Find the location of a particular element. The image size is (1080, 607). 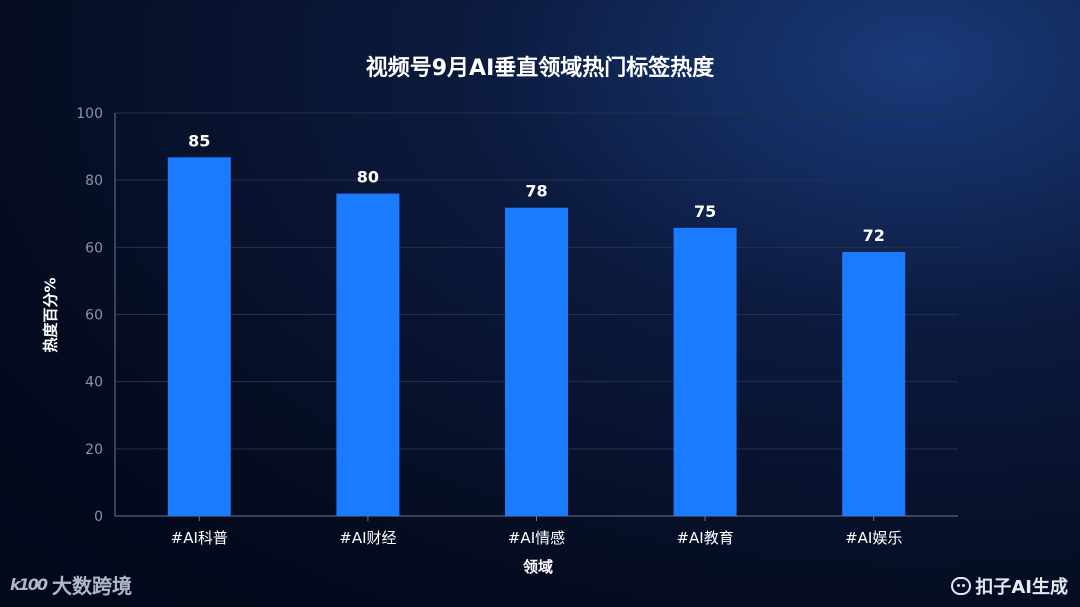

bar-value-label: 75 is located at coordinates (705, 211).